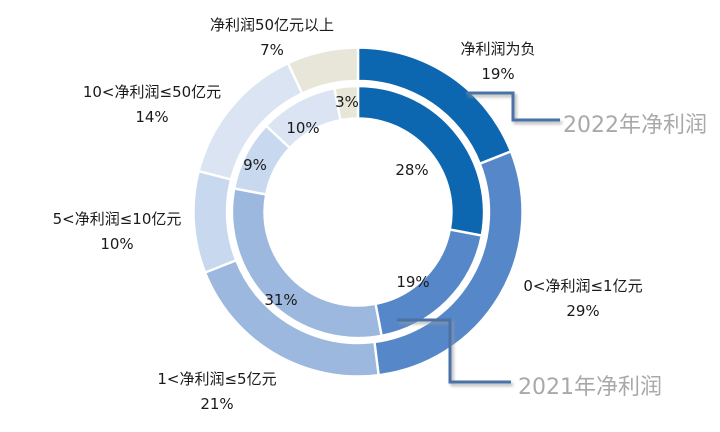  I want to click on slice-2021年净利润-净利润50亿元以上, so click(346, 103).